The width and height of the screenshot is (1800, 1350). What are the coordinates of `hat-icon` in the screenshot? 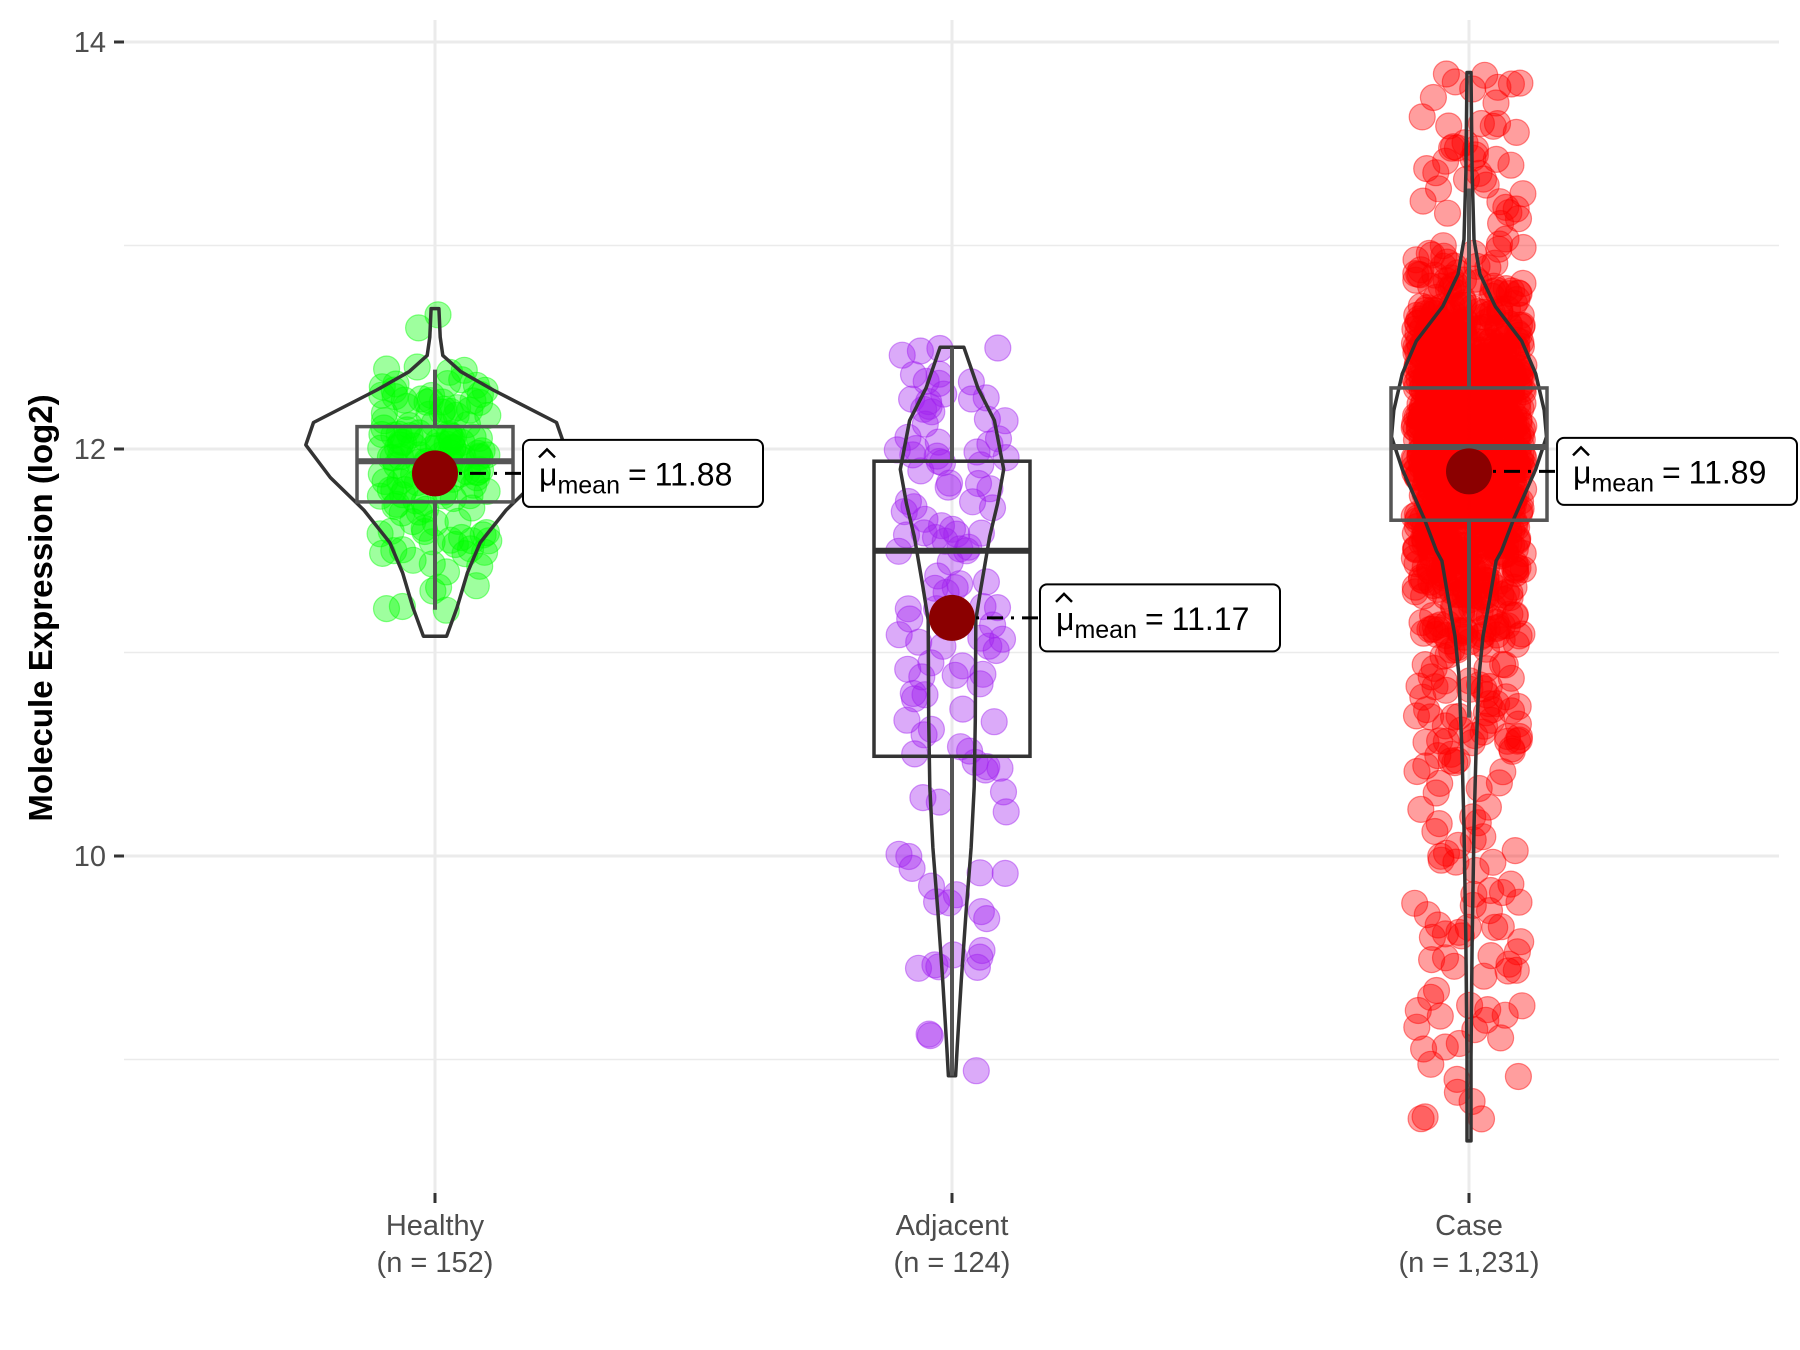 It's located at (1581, 451).